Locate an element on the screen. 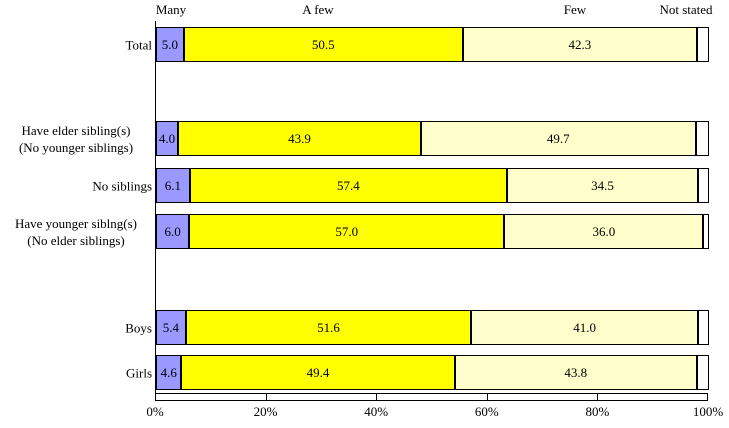 This screenshot has height=428, width=729. bar-segment-a-few: 50.5 is located at coordinates (323, 44).